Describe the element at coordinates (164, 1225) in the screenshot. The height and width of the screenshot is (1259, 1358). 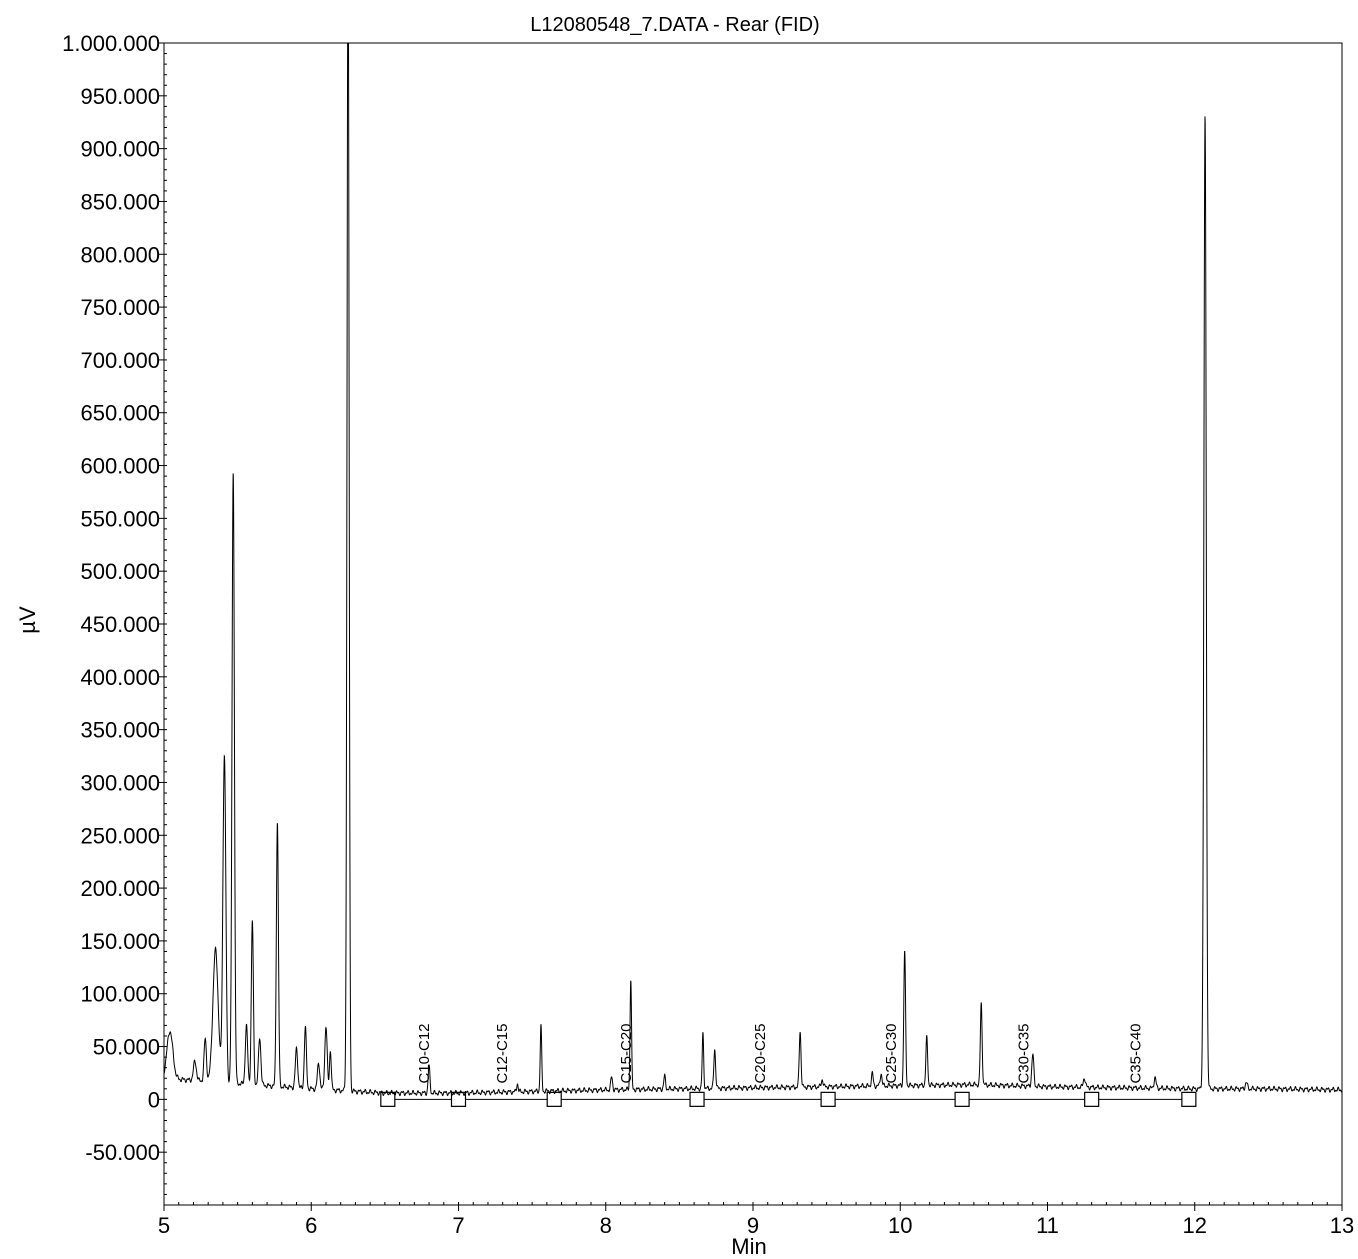
I see `x-tick-label: 5` at that location.